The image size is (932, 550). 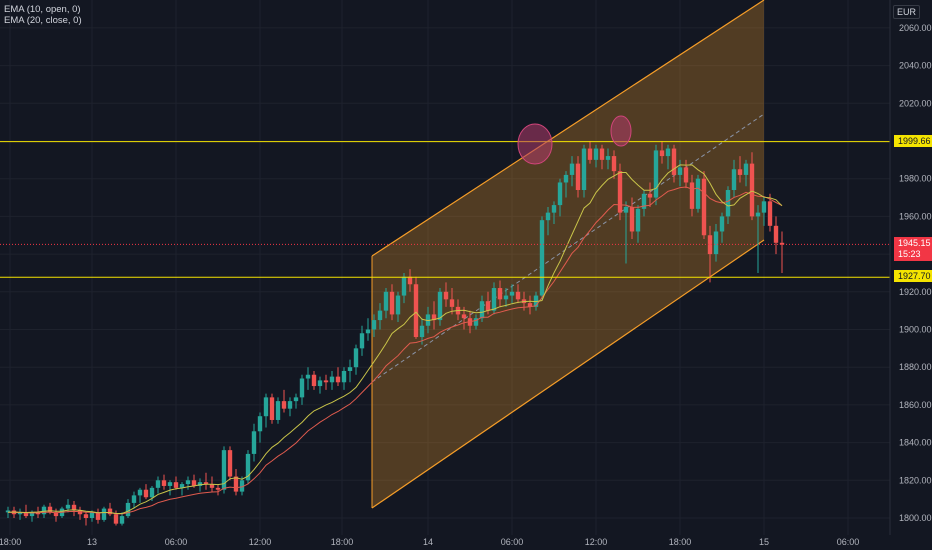 What do you see at coordinates (915, 330) in the screenshot?
I see `price-tick-label: 1900.00` at bounding box center [915, 330].